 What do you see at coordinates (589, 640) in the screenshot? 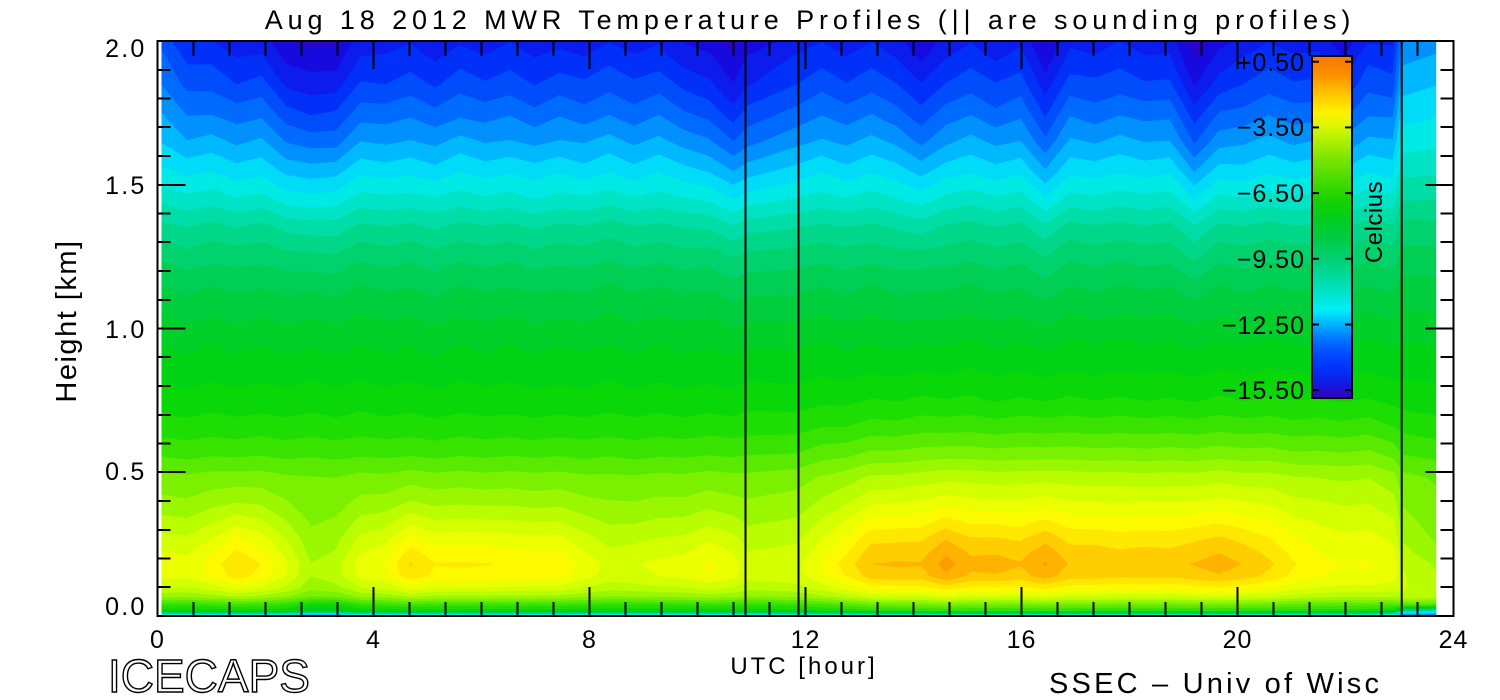
I see `svg-text: 8` at bounding box center [589, 640].